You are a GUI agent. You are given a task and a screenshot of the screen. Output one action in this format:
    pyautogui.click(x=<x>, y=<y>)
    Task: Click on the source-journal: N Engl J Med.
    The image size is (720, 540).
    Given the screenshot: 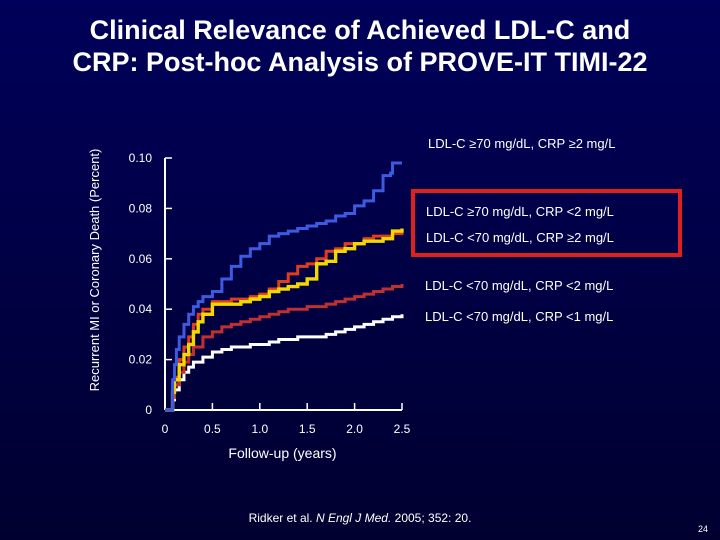 What is the action you would take?
    pyautogui.click(x=353, y=518)
    